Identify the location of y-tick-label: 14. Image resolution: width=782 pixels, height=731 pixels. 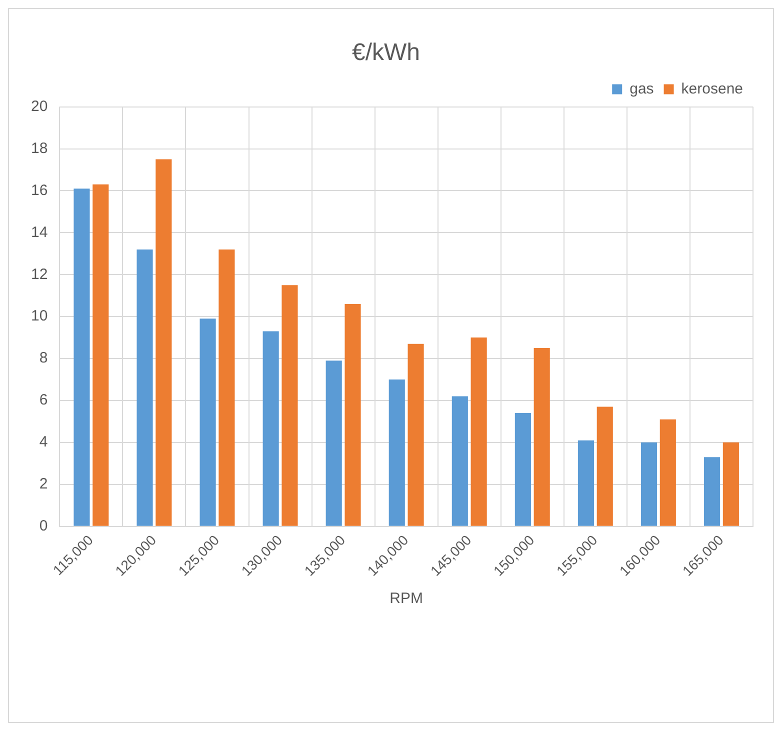
(39, 232).